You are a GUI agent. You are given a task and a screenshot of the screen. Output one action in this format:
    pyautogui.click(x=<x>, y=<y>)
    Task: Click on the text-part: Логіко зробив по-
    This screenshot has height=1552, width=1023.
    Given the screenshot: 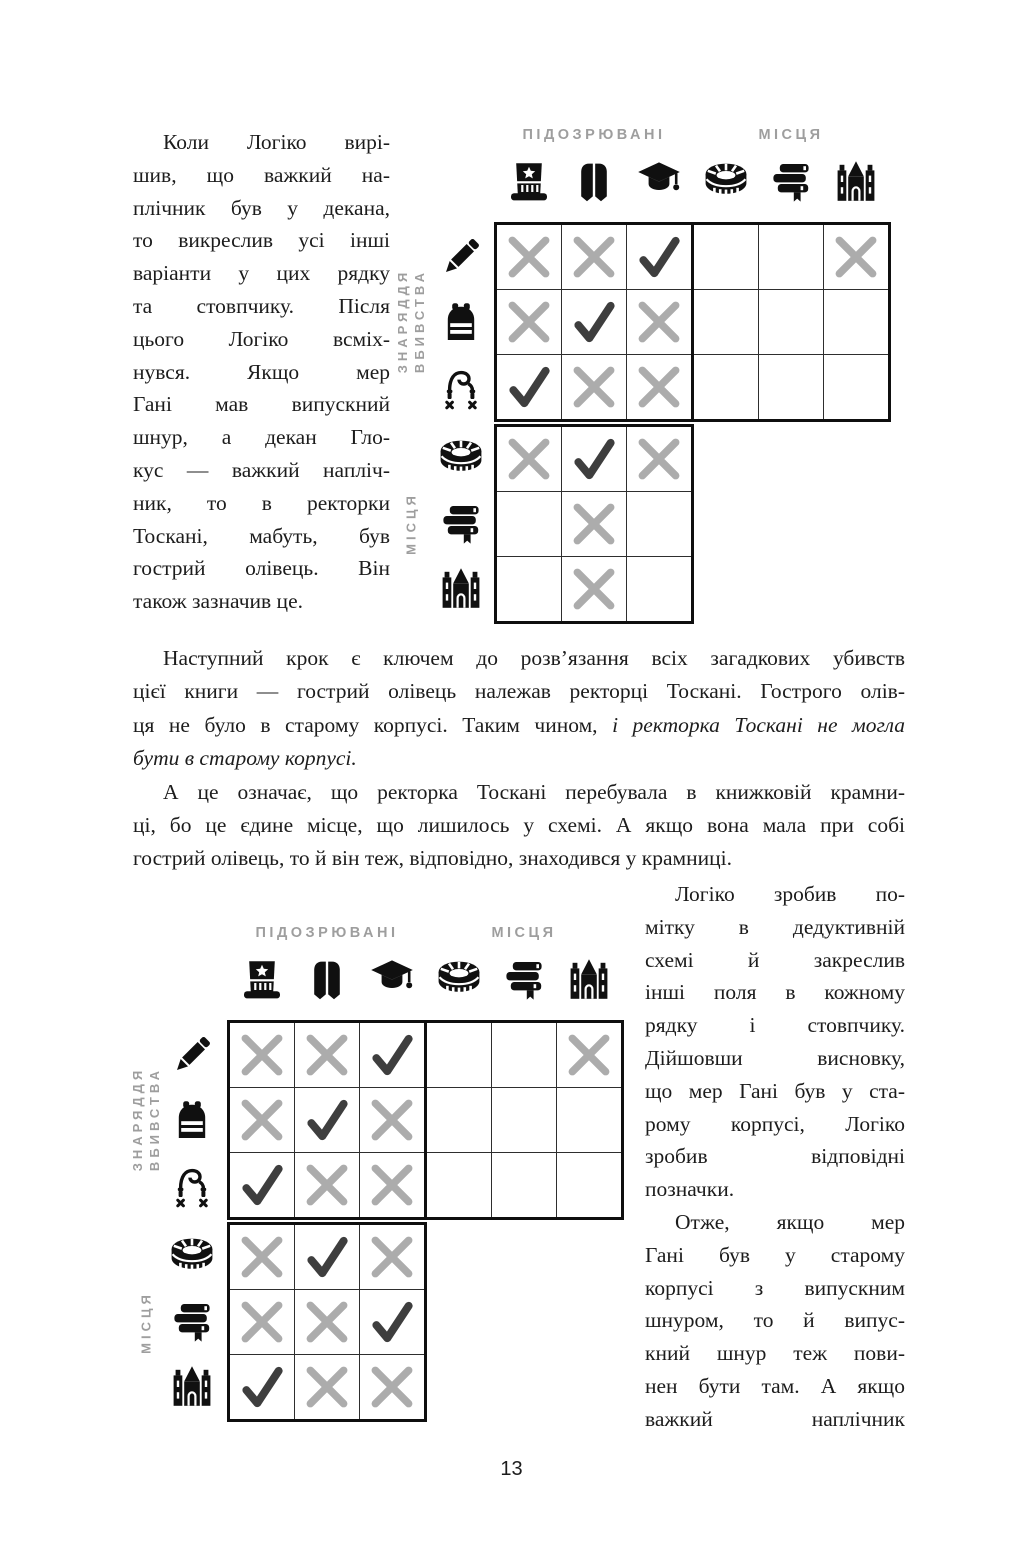 What is the action you would take?
    pyautogui.click(x=790, y=894)
    